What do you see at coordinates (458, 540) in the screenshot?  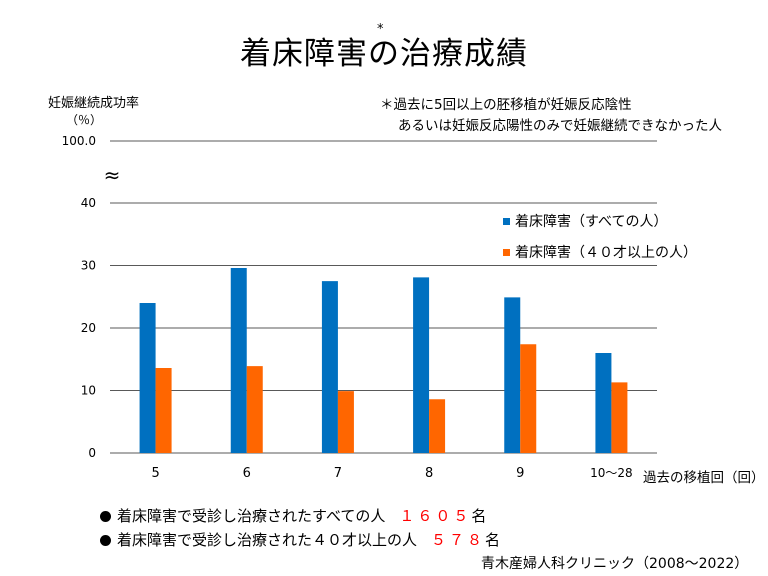 I see `summary-count-40: ５７８` at bounding box center [458, 540].